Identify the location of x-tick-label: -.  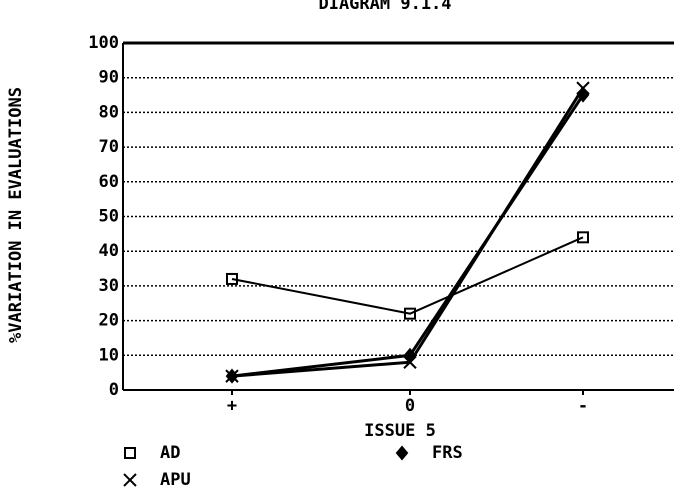
(583, 406).